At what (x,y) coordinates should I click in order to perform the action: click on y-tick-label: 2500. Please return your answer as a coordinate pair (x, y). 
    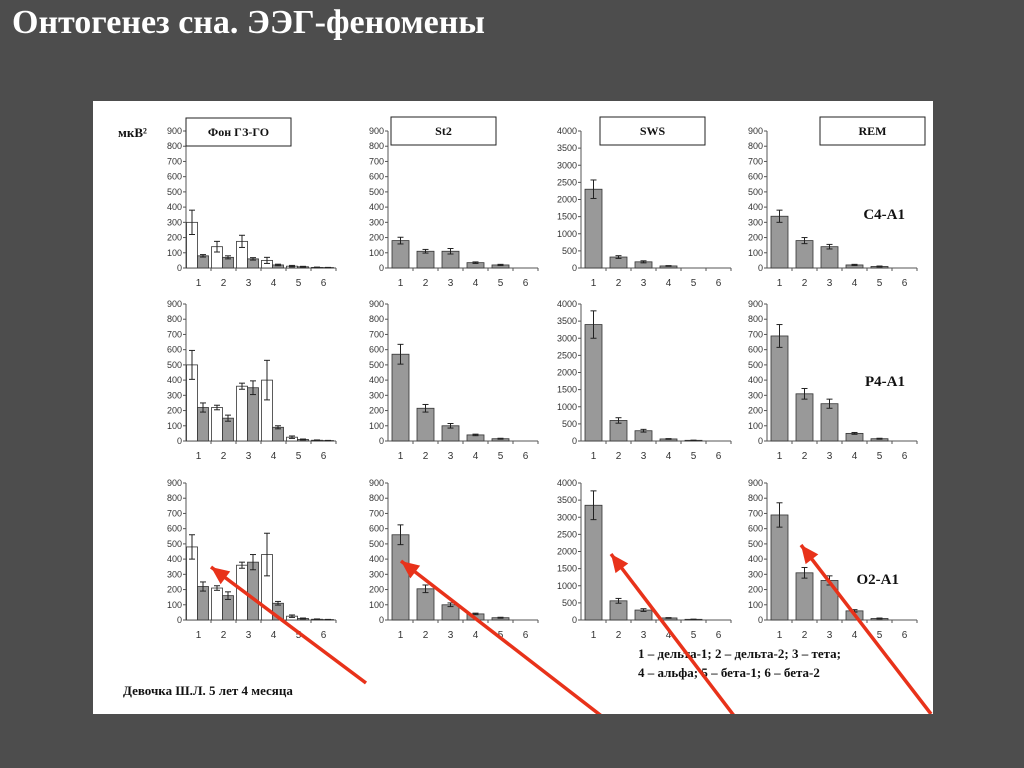
    Looking at the image, I should click on (567, 182).